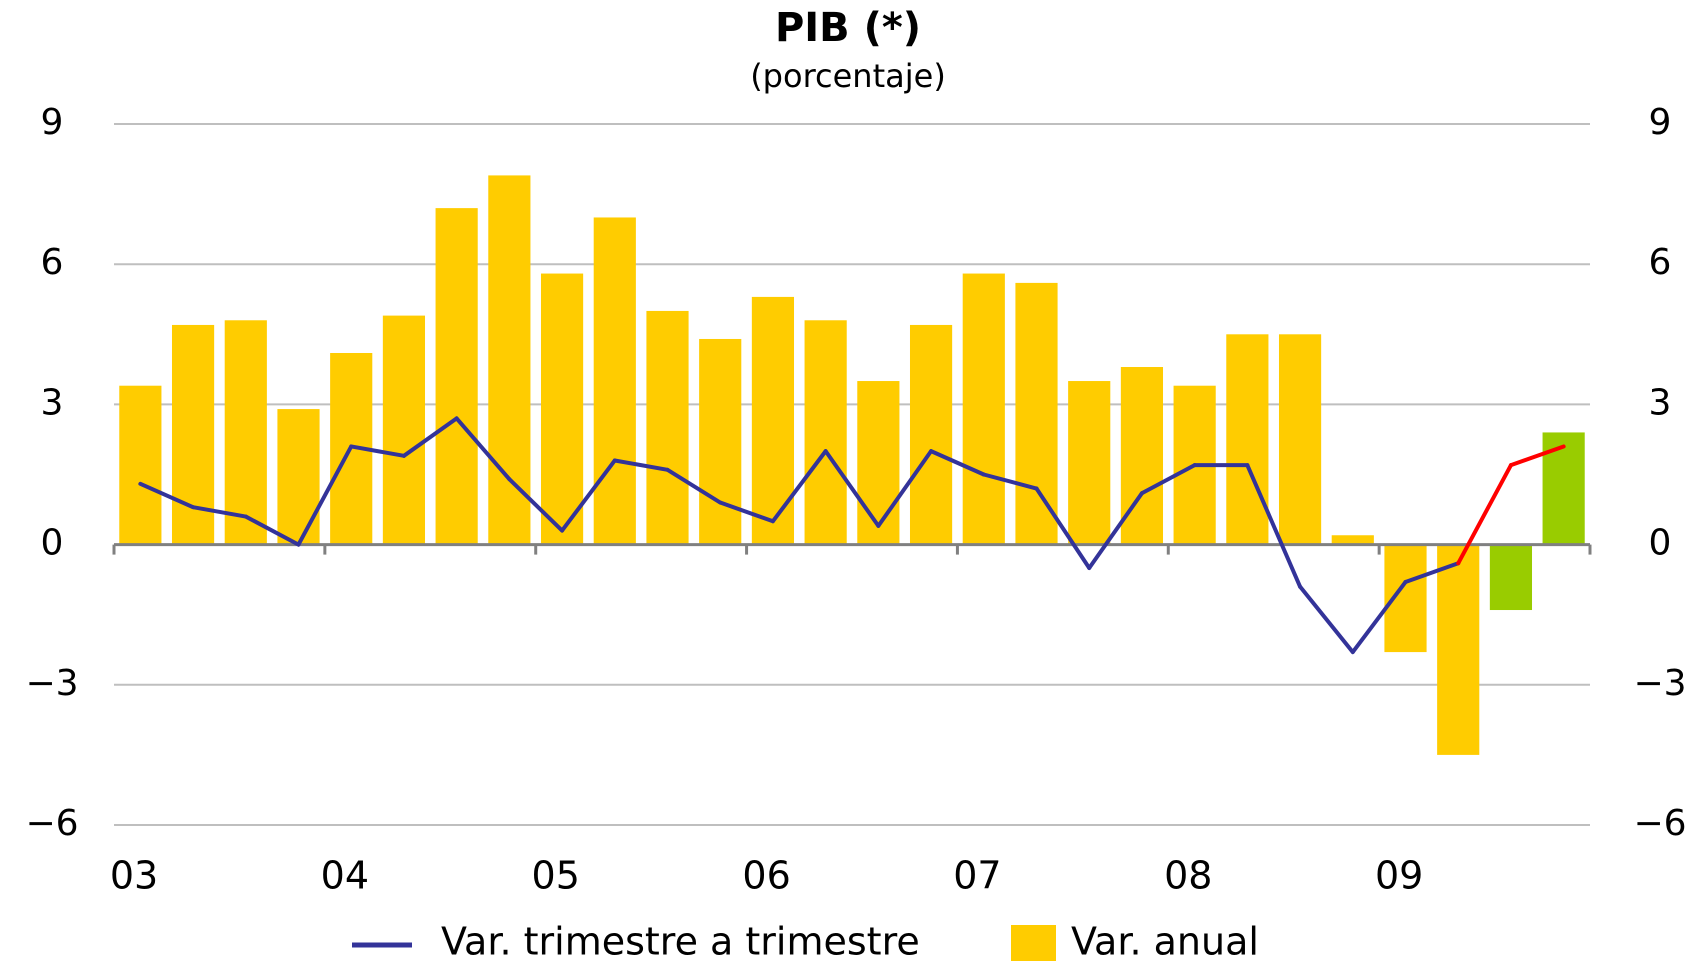 This screenshot has height=965, width=1696. Describe the element at coordinates (1165, 942) in the screenshot. I see `legend-label: Var. anual` at that location.